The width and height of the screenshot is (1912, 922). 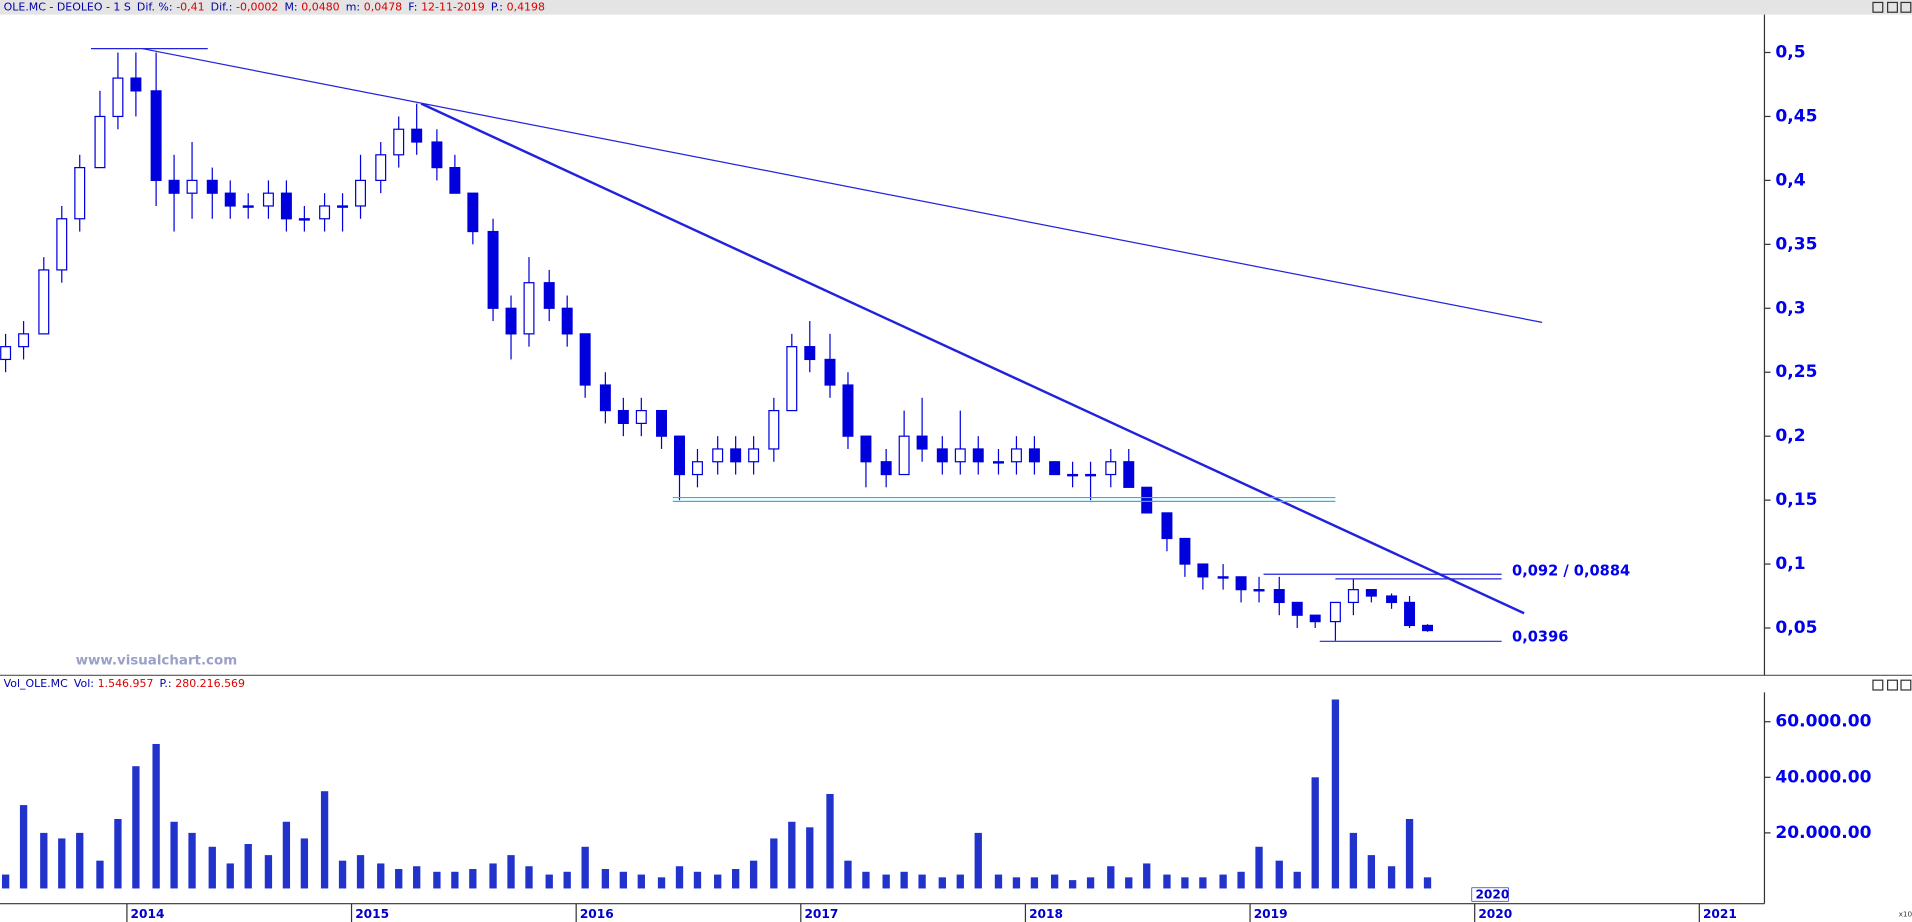 What do you see at coordinates (1796, 500) in the screenshot?
I see `y-tick-label: 0,15` at bounding box center [1796, 500].